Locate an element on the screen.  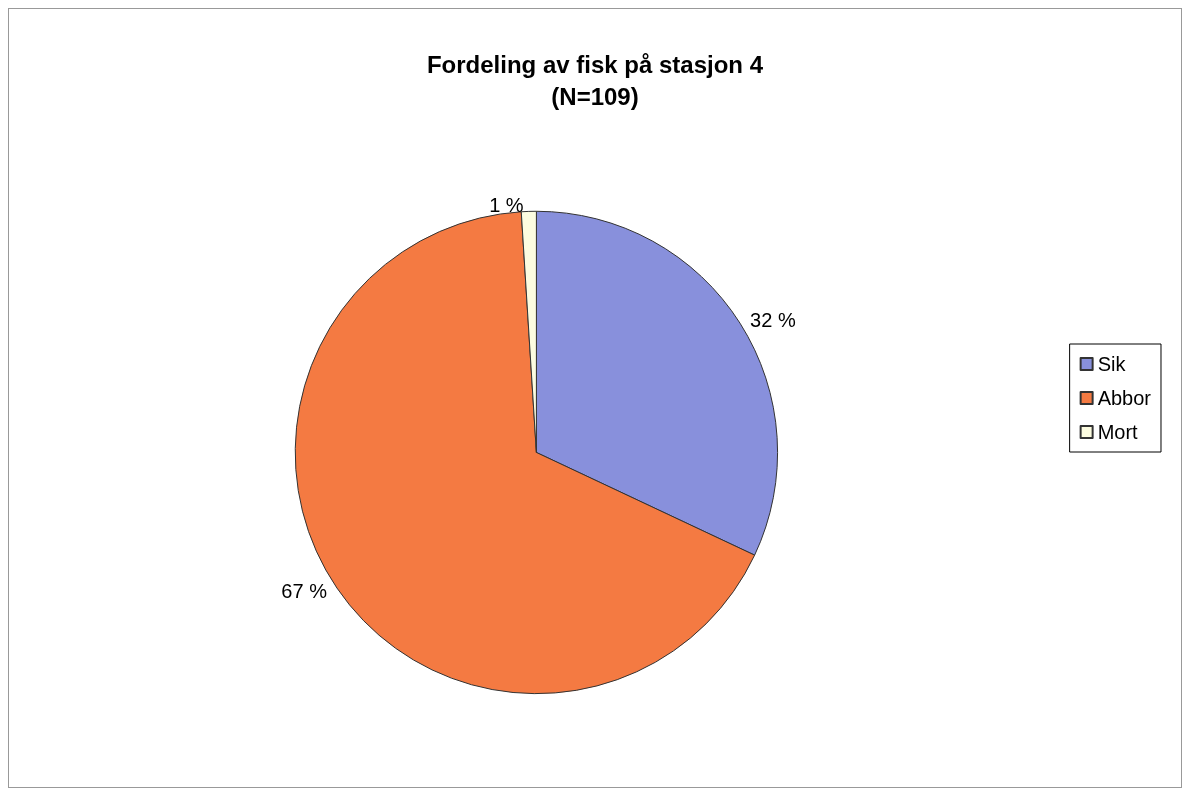
chart-title: Fordeling av fisk på stasjon 4 is located at coordinates (595, 64).